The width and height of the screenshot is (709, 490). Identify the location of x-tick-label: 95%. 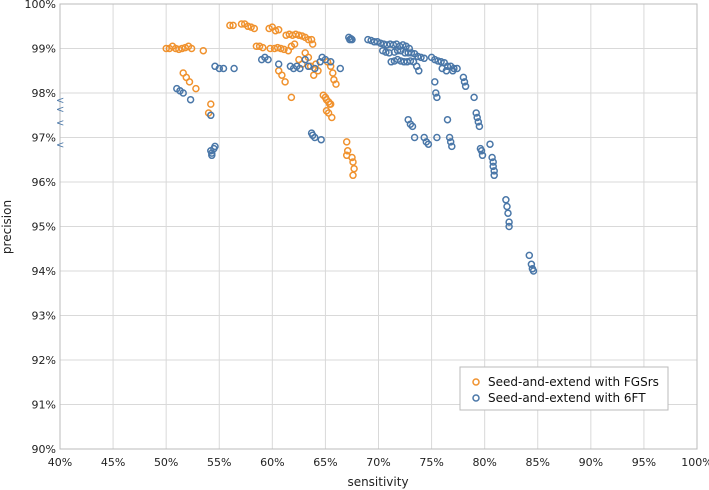
(644, 462).